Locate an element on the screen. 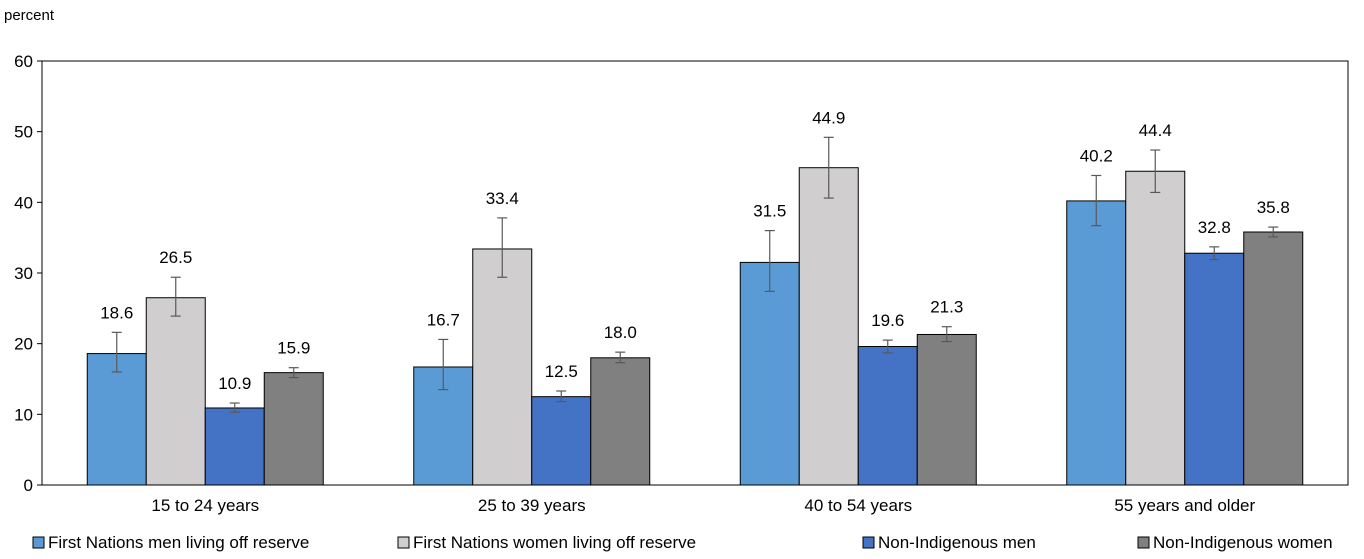  data-label: 21.3 is located at coordinates (946, 307).